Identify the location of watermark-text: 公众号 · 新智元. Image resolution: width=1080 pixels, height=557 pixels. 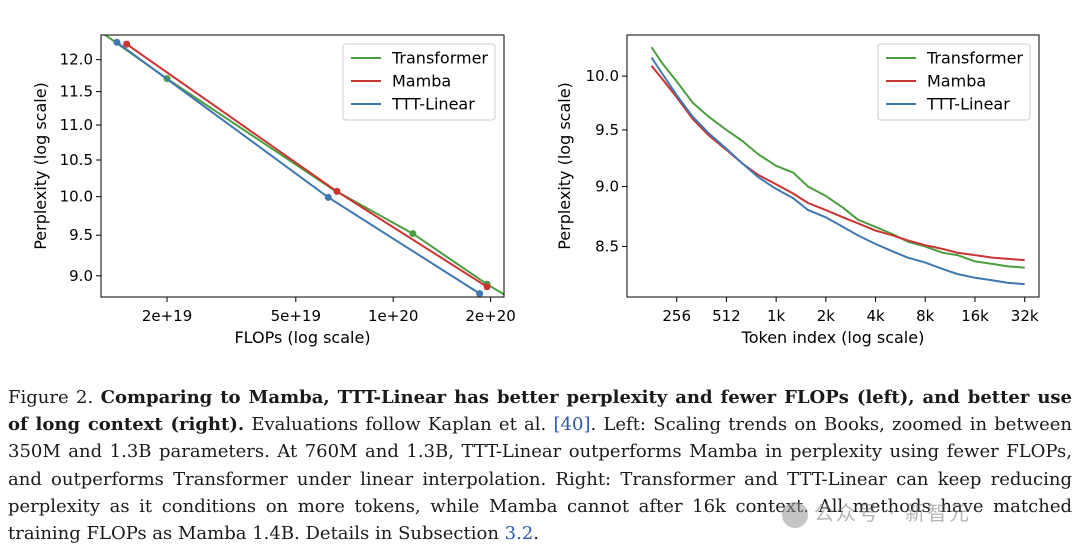
(893, 513).